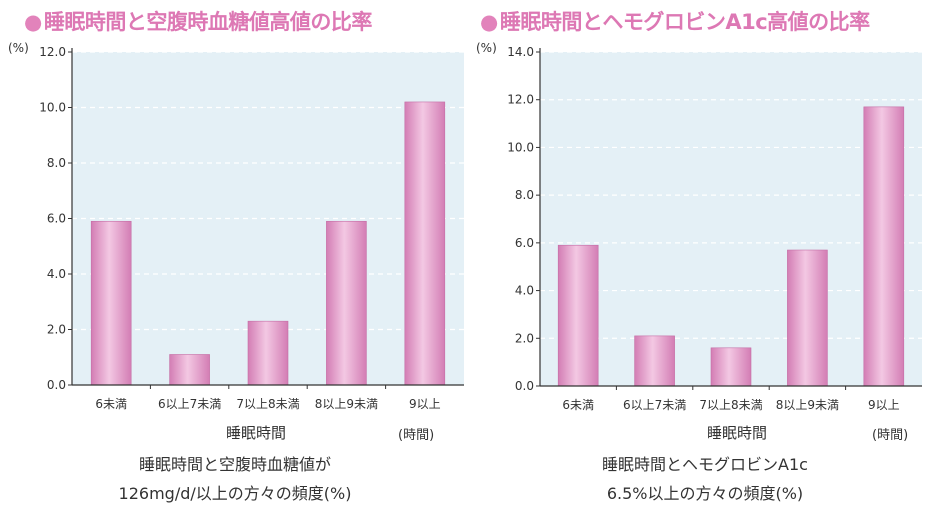 The width and height of the screenshot is (940, 509). What do you see at coordinates (705, 479) in the screenshot?
I see `chart-caption: 睡眠時間とヘモグロビンA1c 6.5%以上の方々の頻度(%)` at bounding box center [705, 479].